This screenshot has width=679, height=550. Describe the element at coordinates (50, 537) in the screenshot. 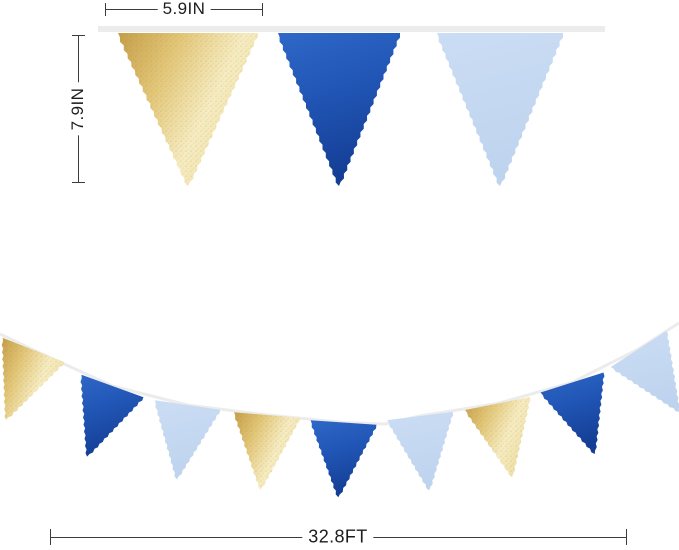

I see `length-dimension-tick-left` at that location.